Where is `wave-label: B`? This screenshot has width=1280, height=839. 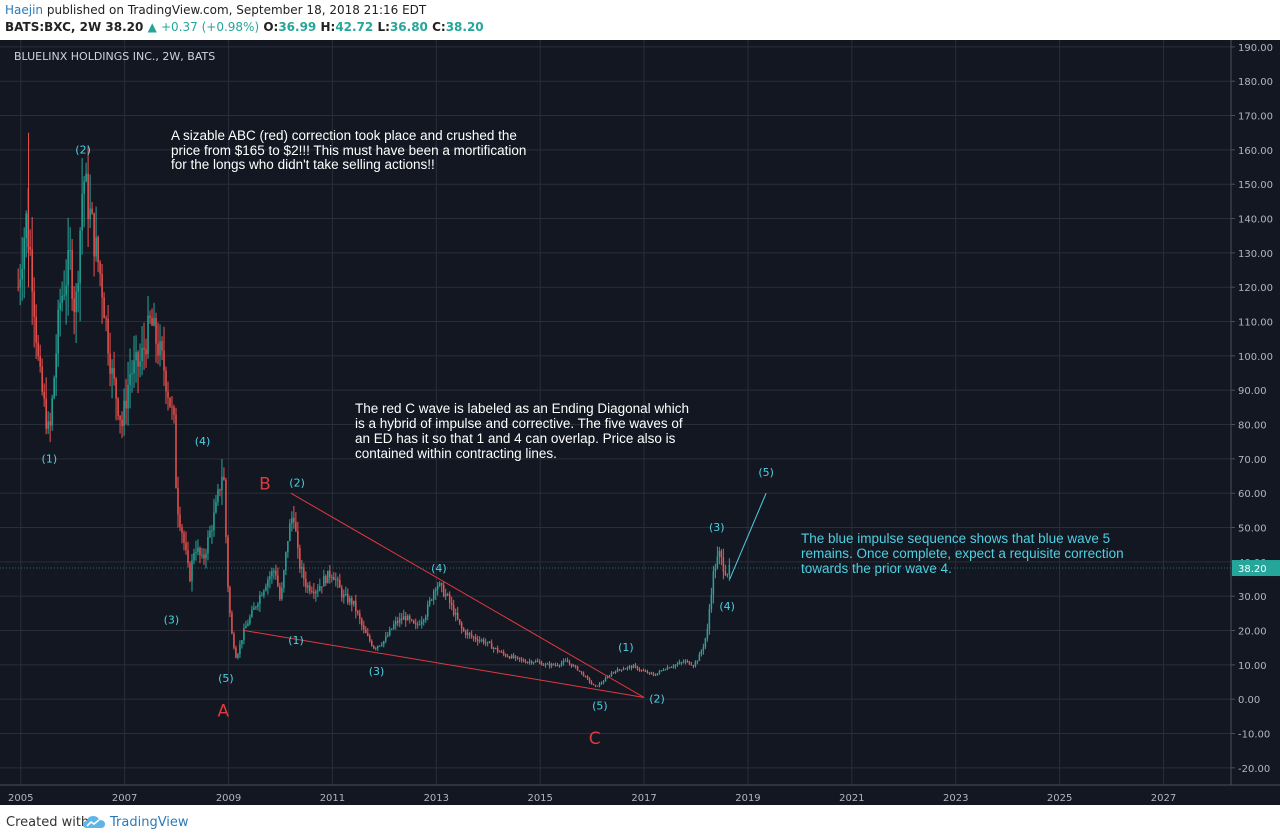 wave-label: B is located at coordinates (265, 485).